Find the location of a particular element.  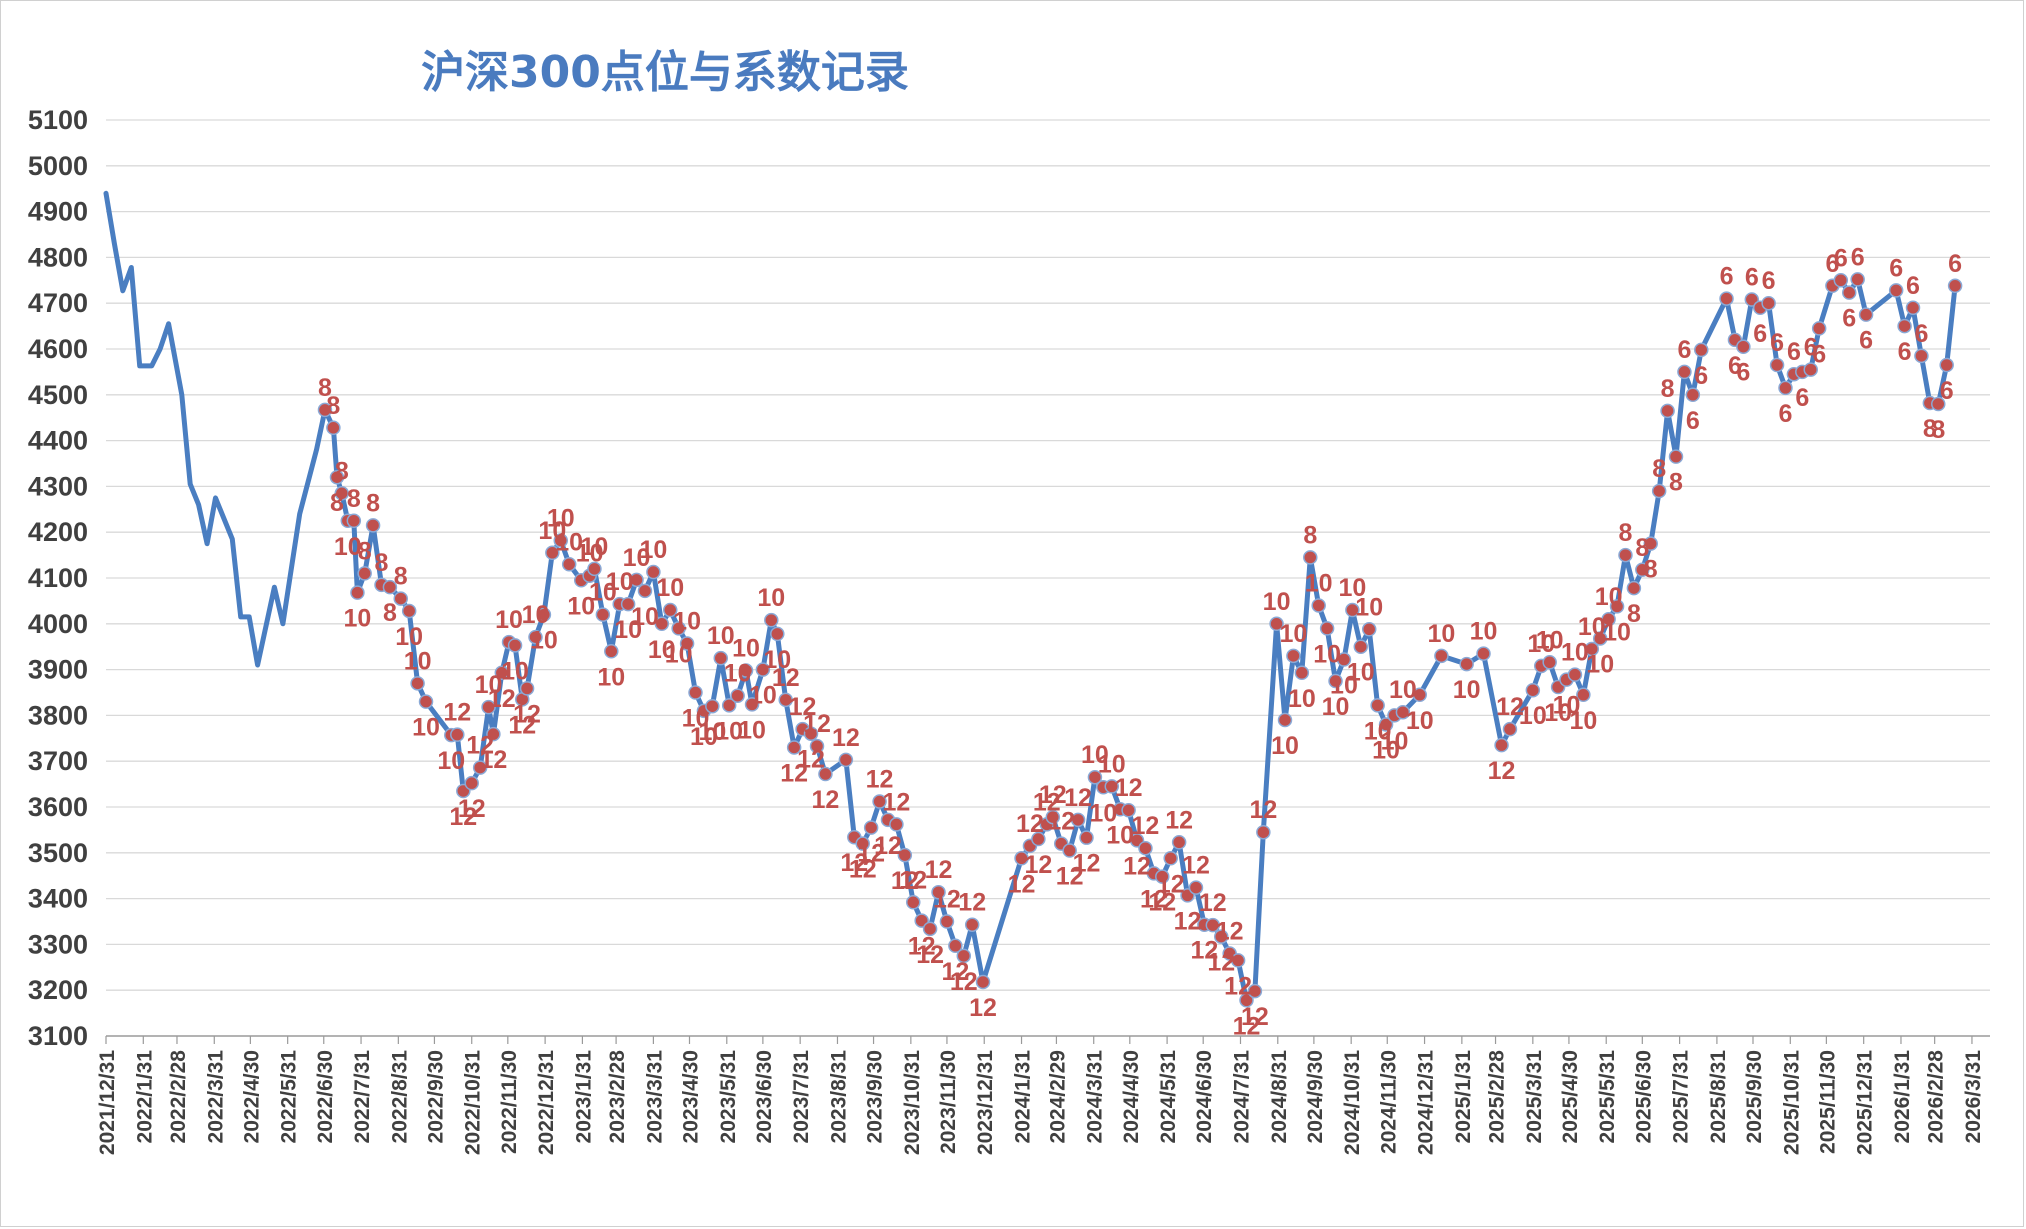

data-label-135: 8 is located at coordinates (1310, 535).